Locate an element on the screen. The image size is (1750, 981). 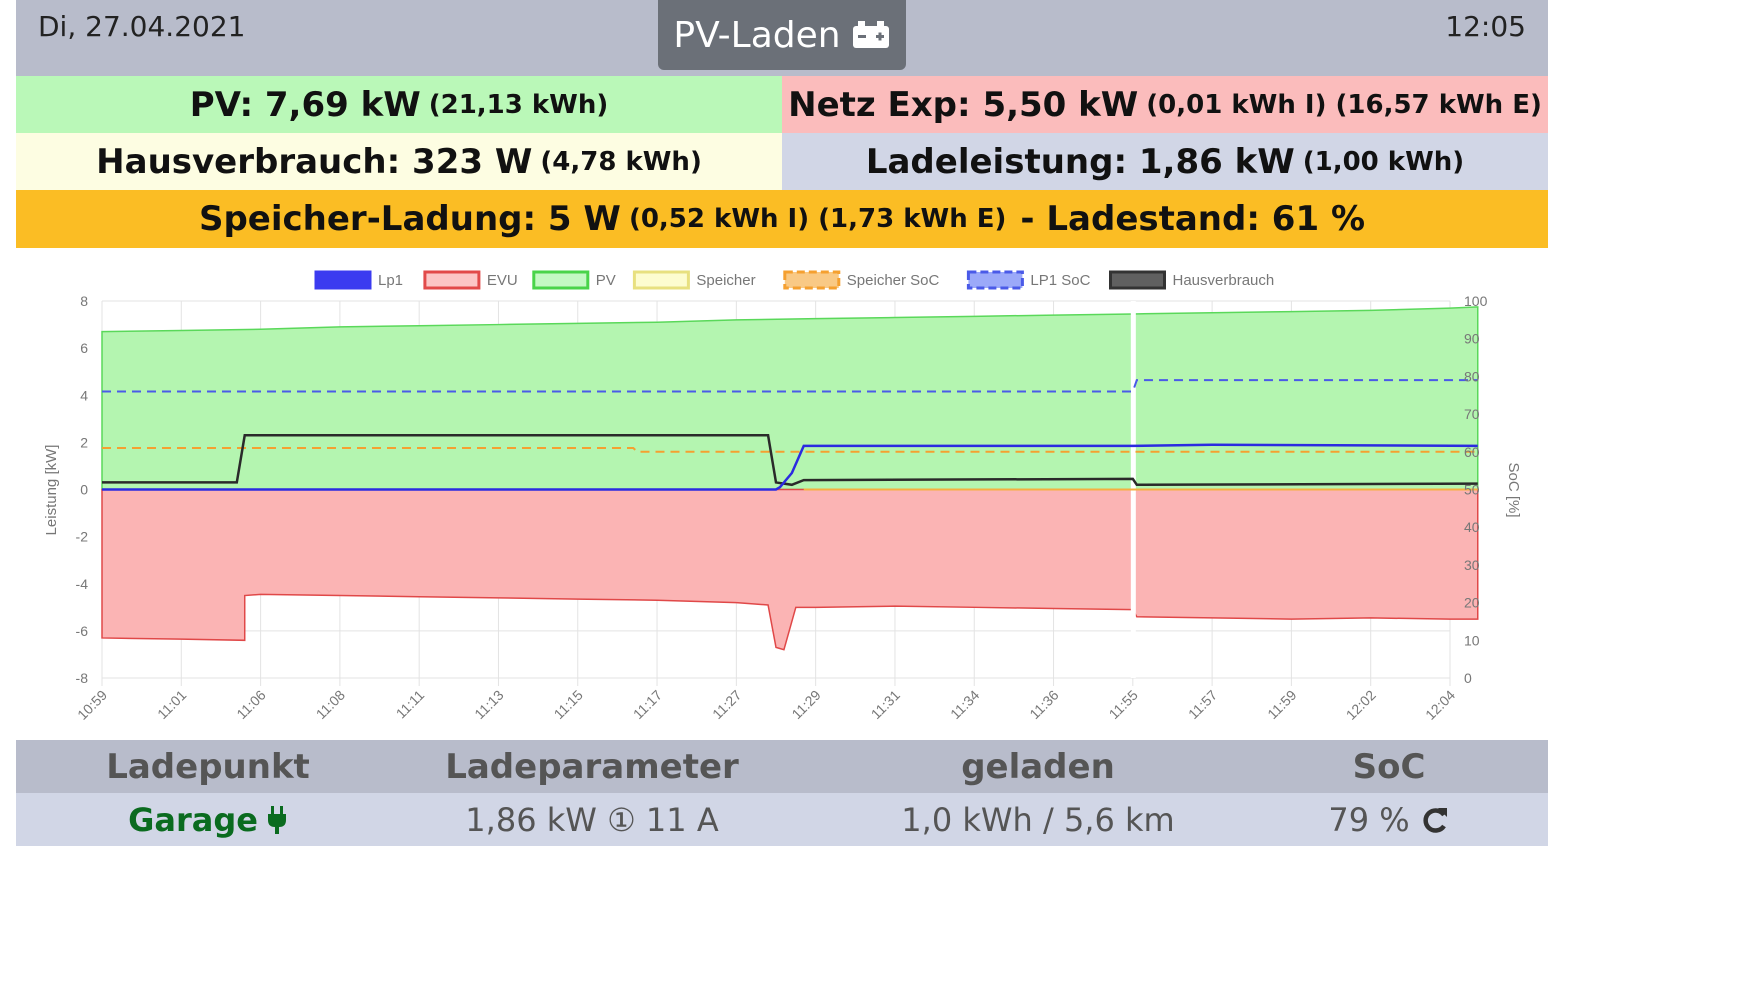
legend-label: EVU is located at coordinates (502, 280).